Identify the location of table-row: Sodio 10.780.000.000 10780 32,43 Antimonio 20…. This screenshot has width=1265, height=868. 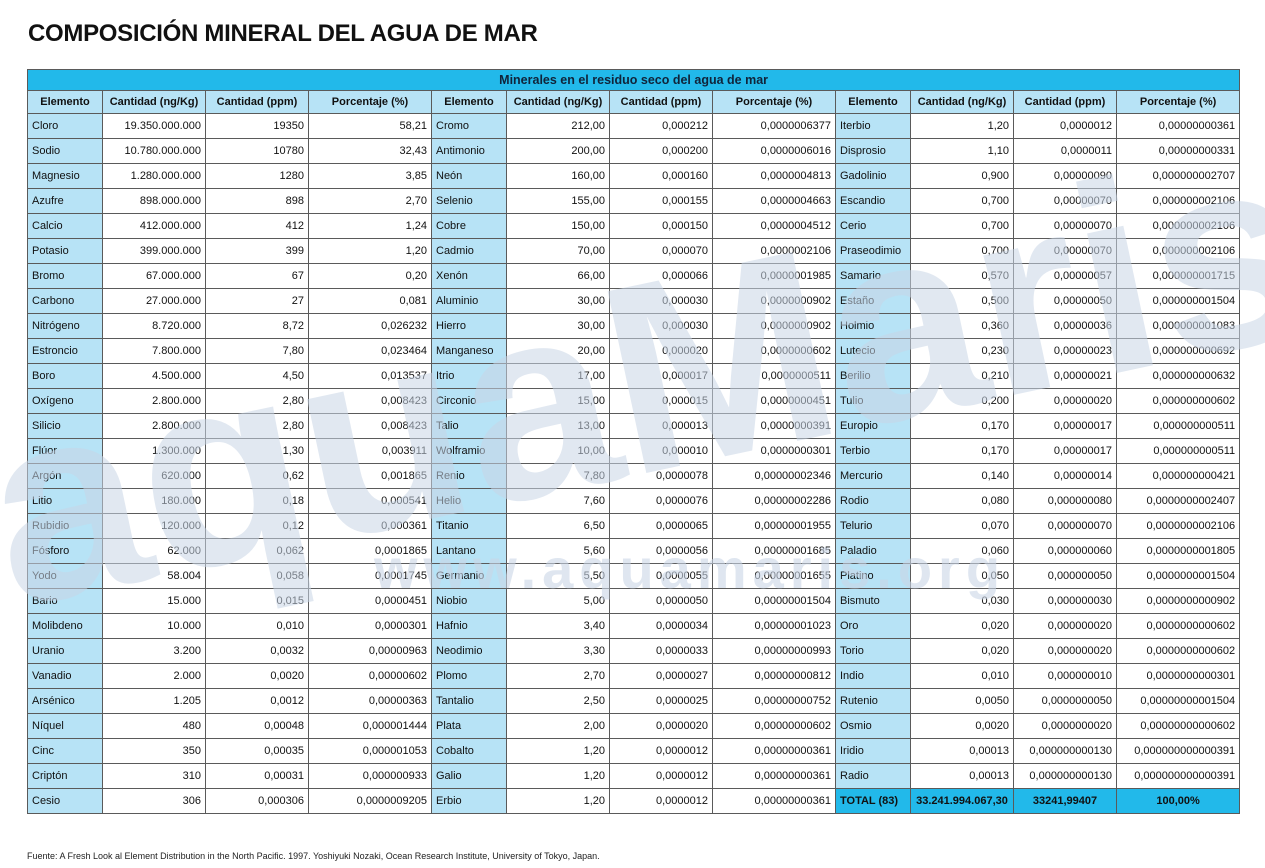
(634, 151).